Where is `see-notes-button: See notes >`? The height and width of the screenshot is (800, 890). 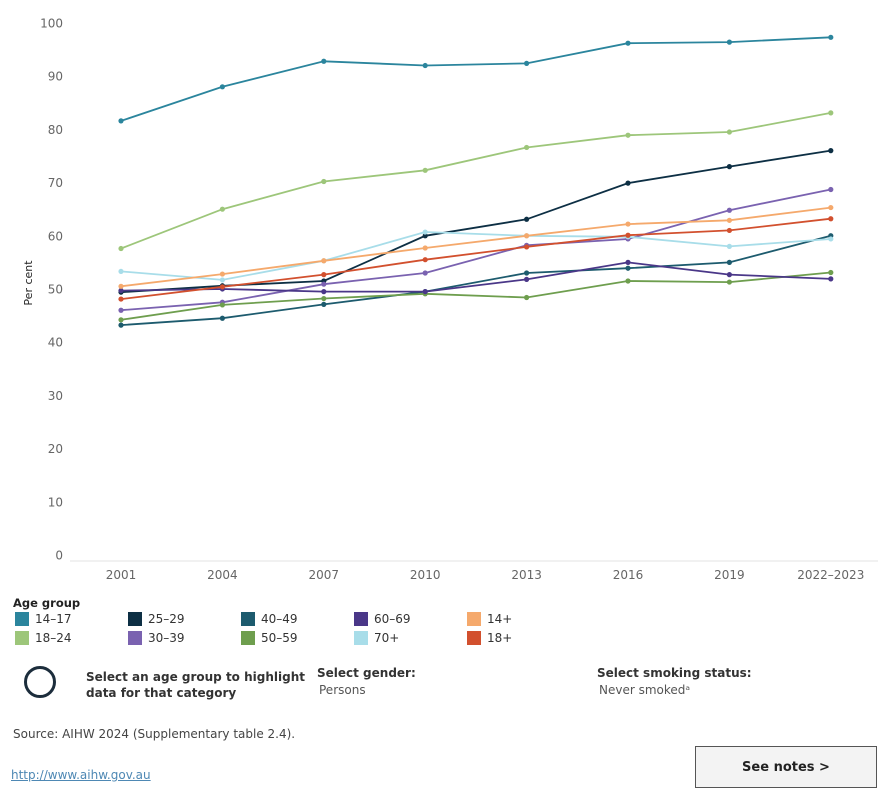 see-notes-button: See notes > is located at coordinates (786, 767).